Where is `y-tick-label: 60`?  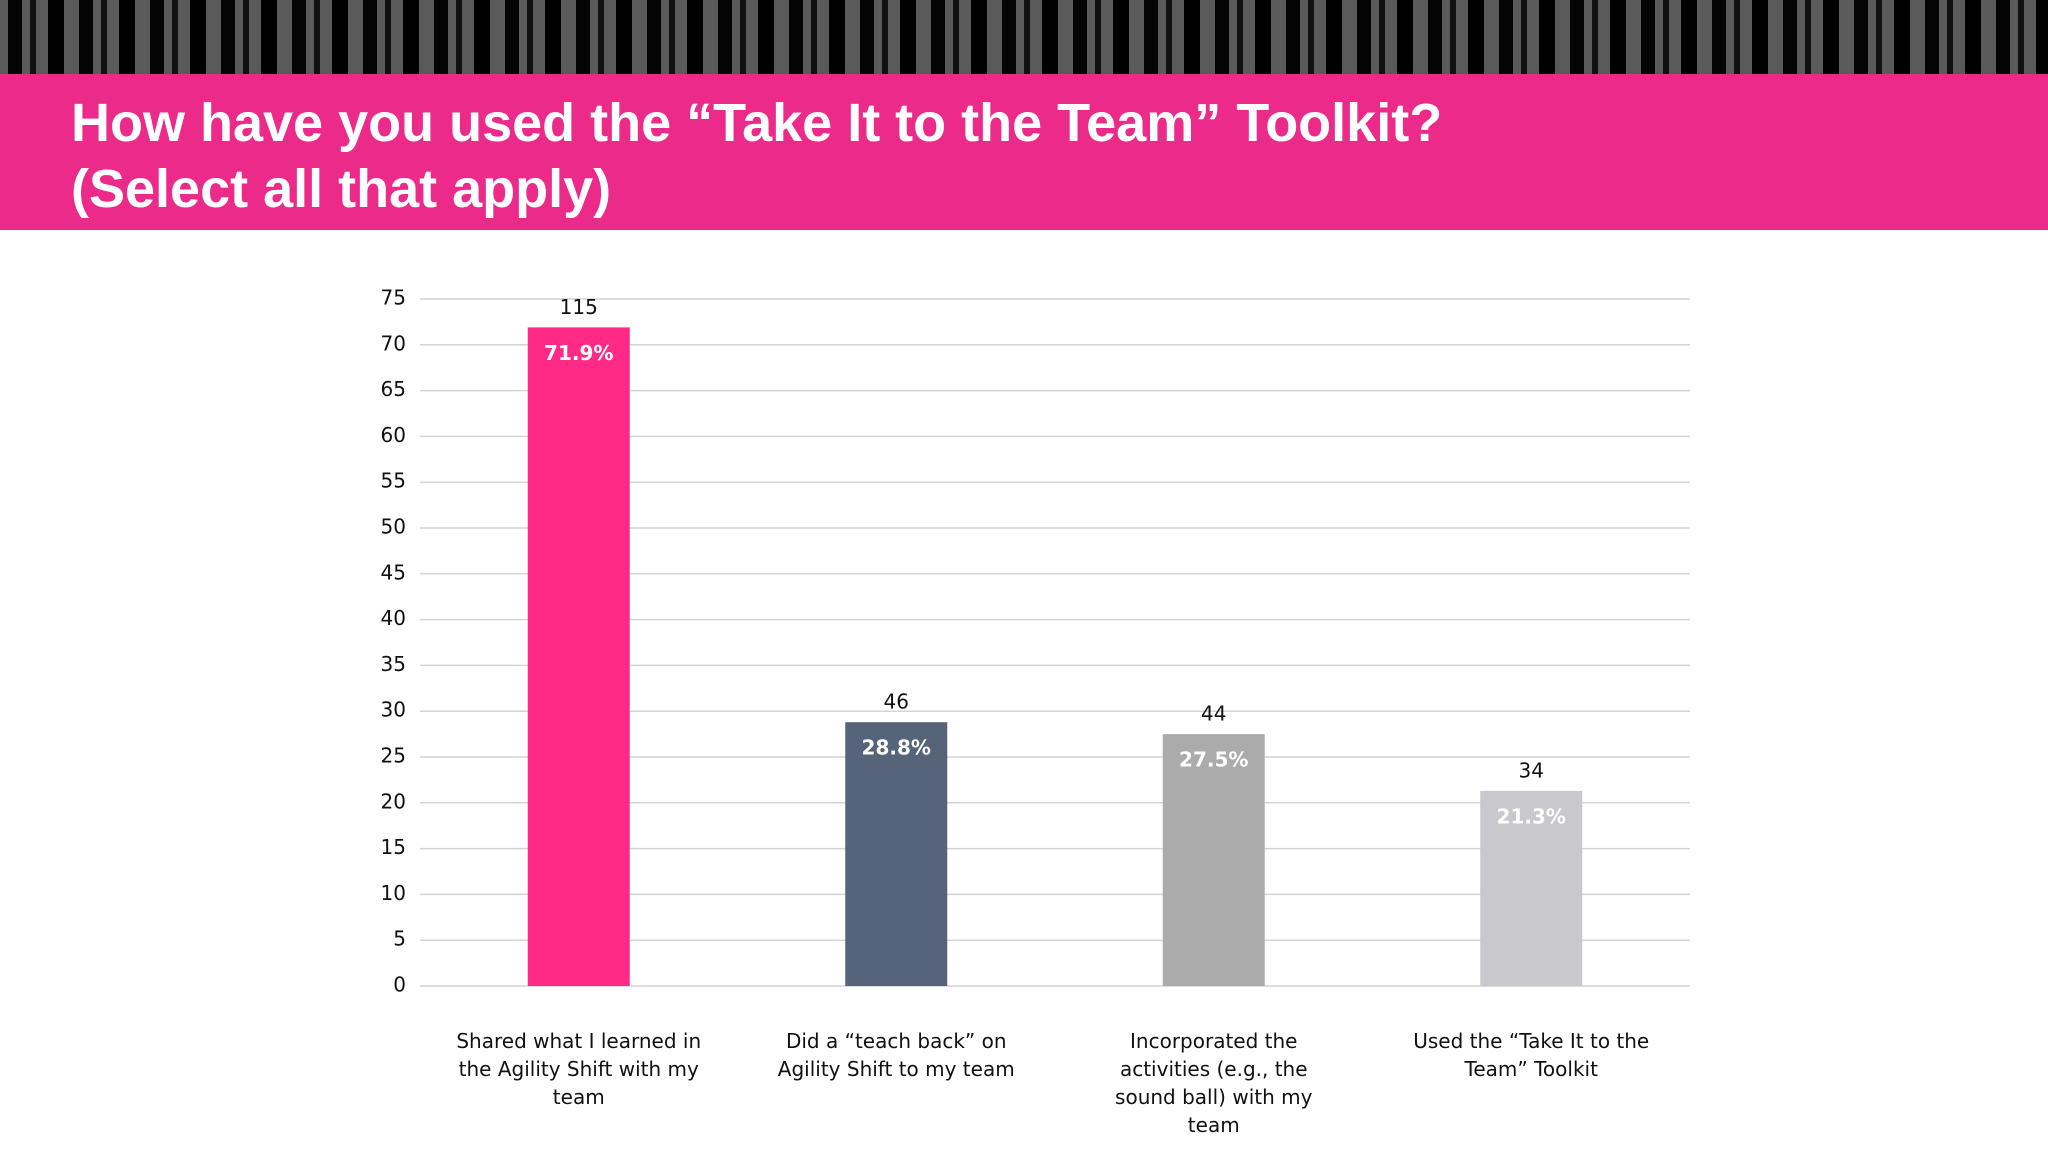
y-tick-label: 60 is located at coordinates (393, 435).